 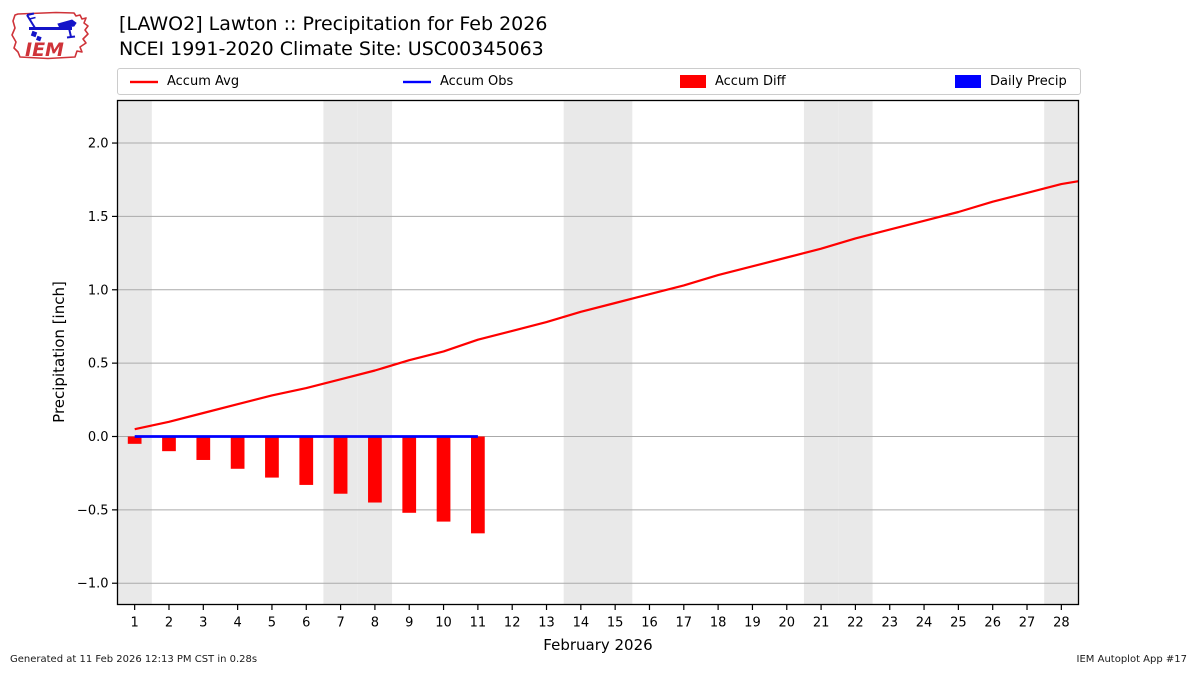 I want to click on legend-line-swatch-red, so click(x=144, y=81).